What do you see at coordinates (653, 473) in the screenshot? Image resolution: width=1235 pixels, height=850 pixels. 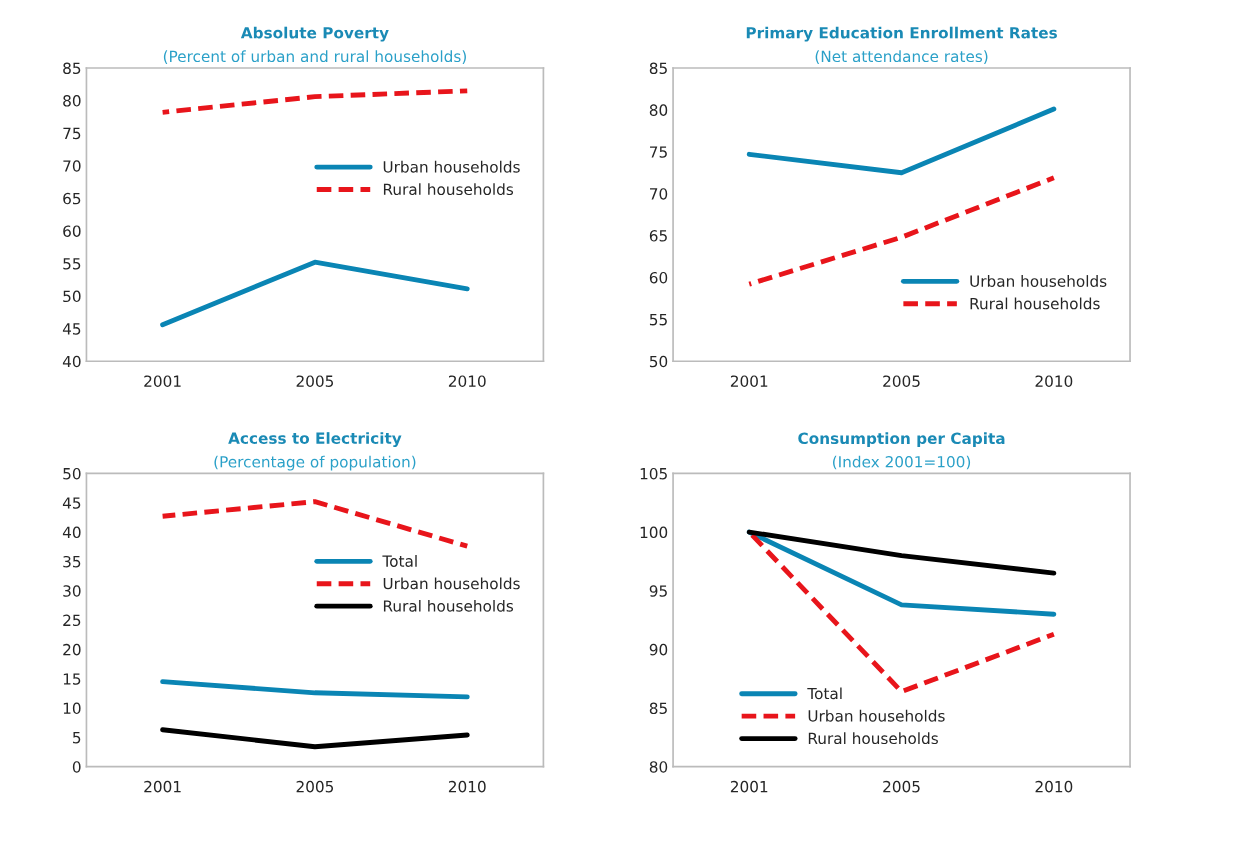 I see `y-tick-label: 105` at bounding box center [653, 473].